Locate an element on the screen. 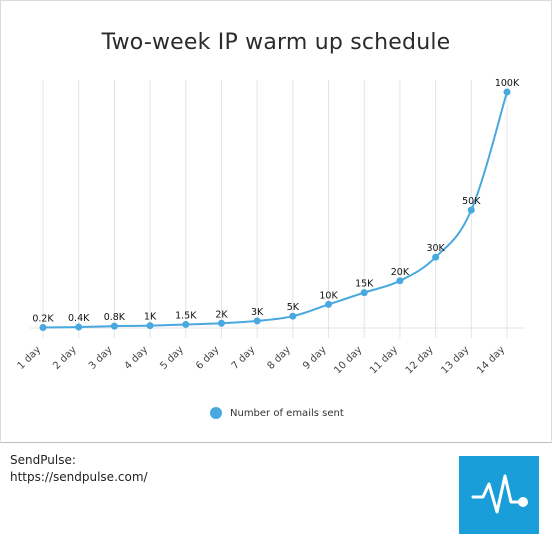 The width and height of the screenshot is (552, 554). x-tick-label: 3 day is located at coordinates (101, 358).